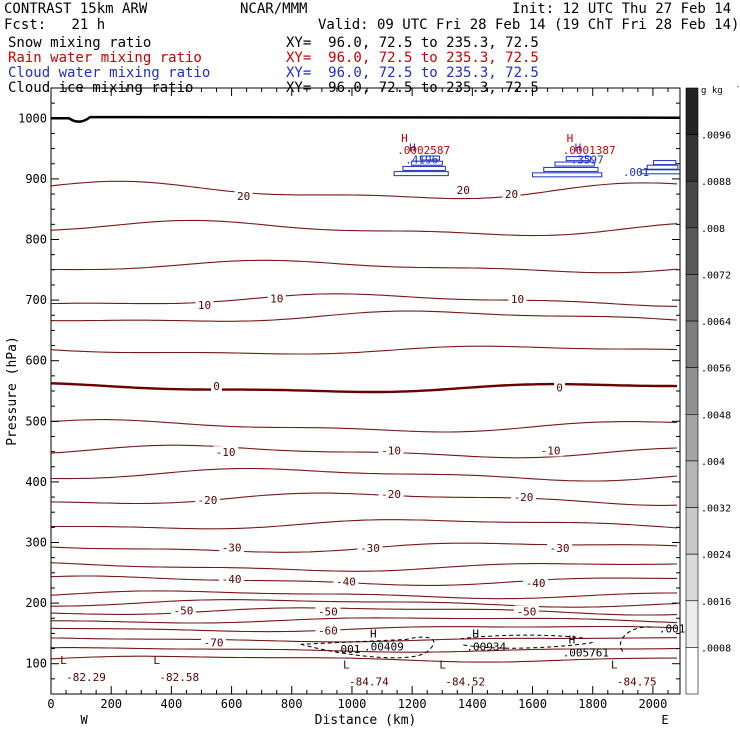  Describe the element at coordinates (366, 720) in the screenshot. I see `x-axis-title: Distance (km)` at that location.